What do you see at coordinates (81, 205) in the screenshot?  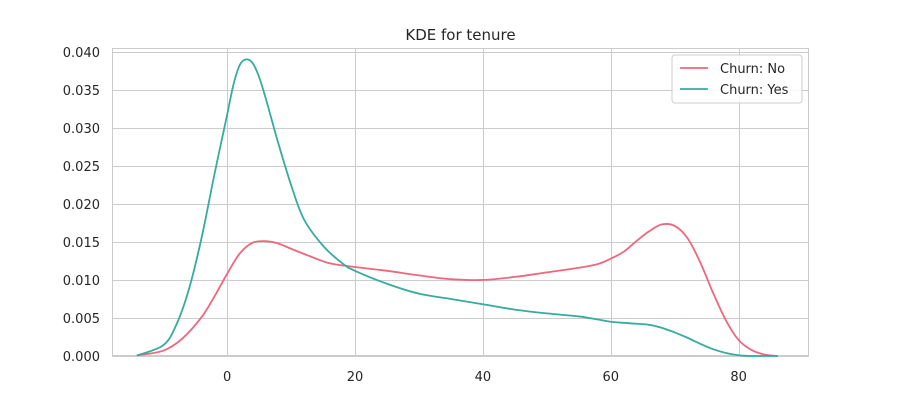 I see `y-tick-label: 0.020` at bounding box center [81, 205].